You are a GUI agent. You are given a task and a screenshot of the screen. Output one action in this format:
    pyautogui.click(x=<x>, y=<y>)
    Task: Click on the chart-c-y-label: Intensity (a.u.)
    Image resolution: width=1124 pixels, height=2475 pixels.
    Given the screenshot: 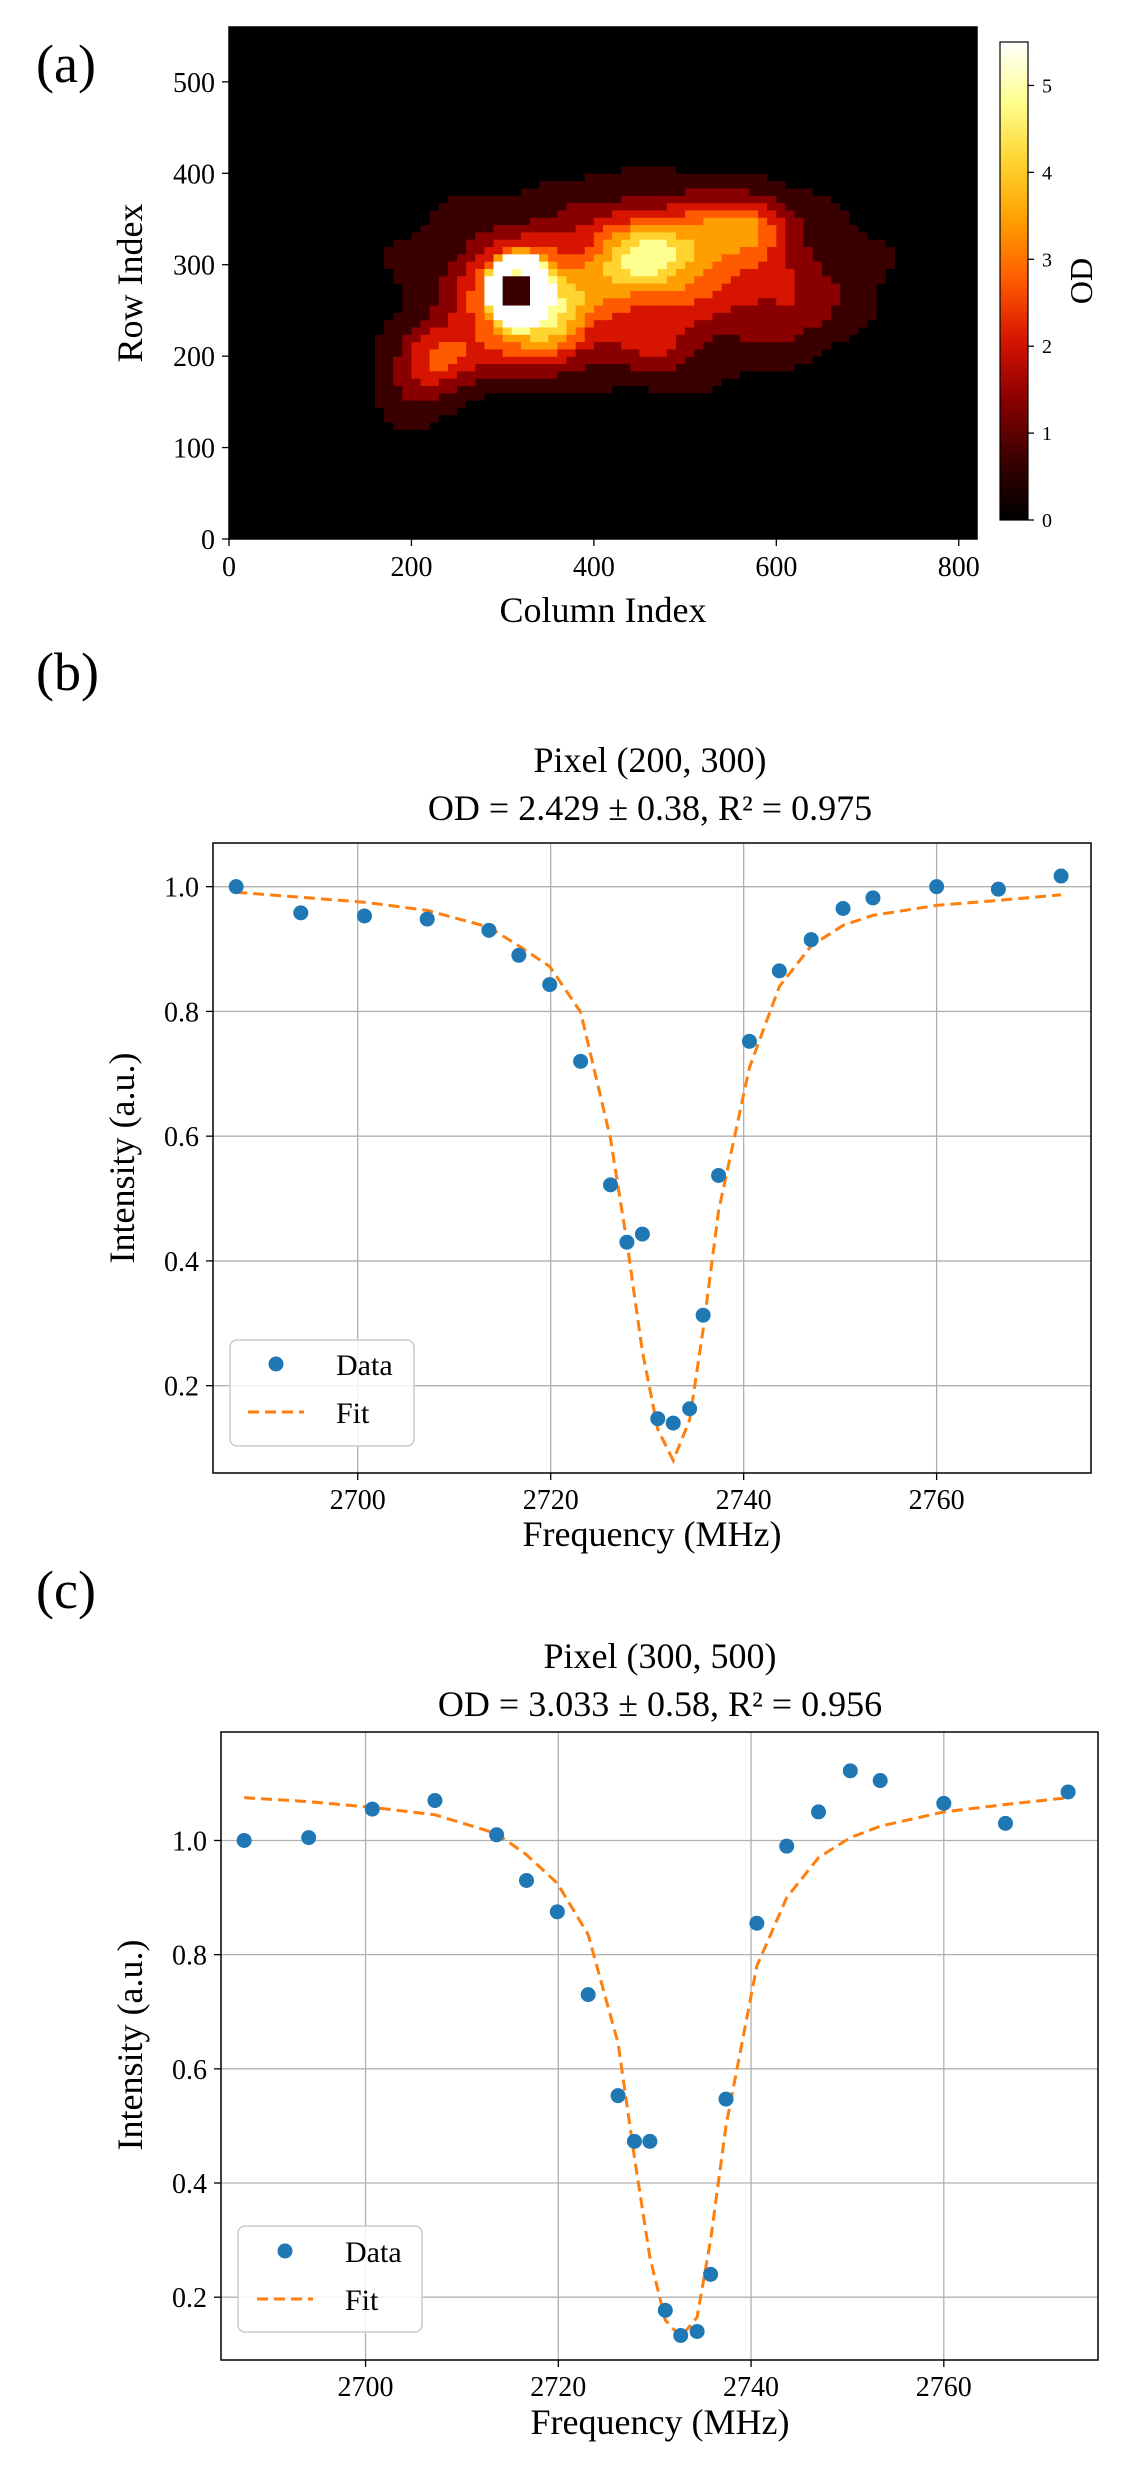 What is the action you would take?
    pyautogui.click(x=130, y=2045)
    